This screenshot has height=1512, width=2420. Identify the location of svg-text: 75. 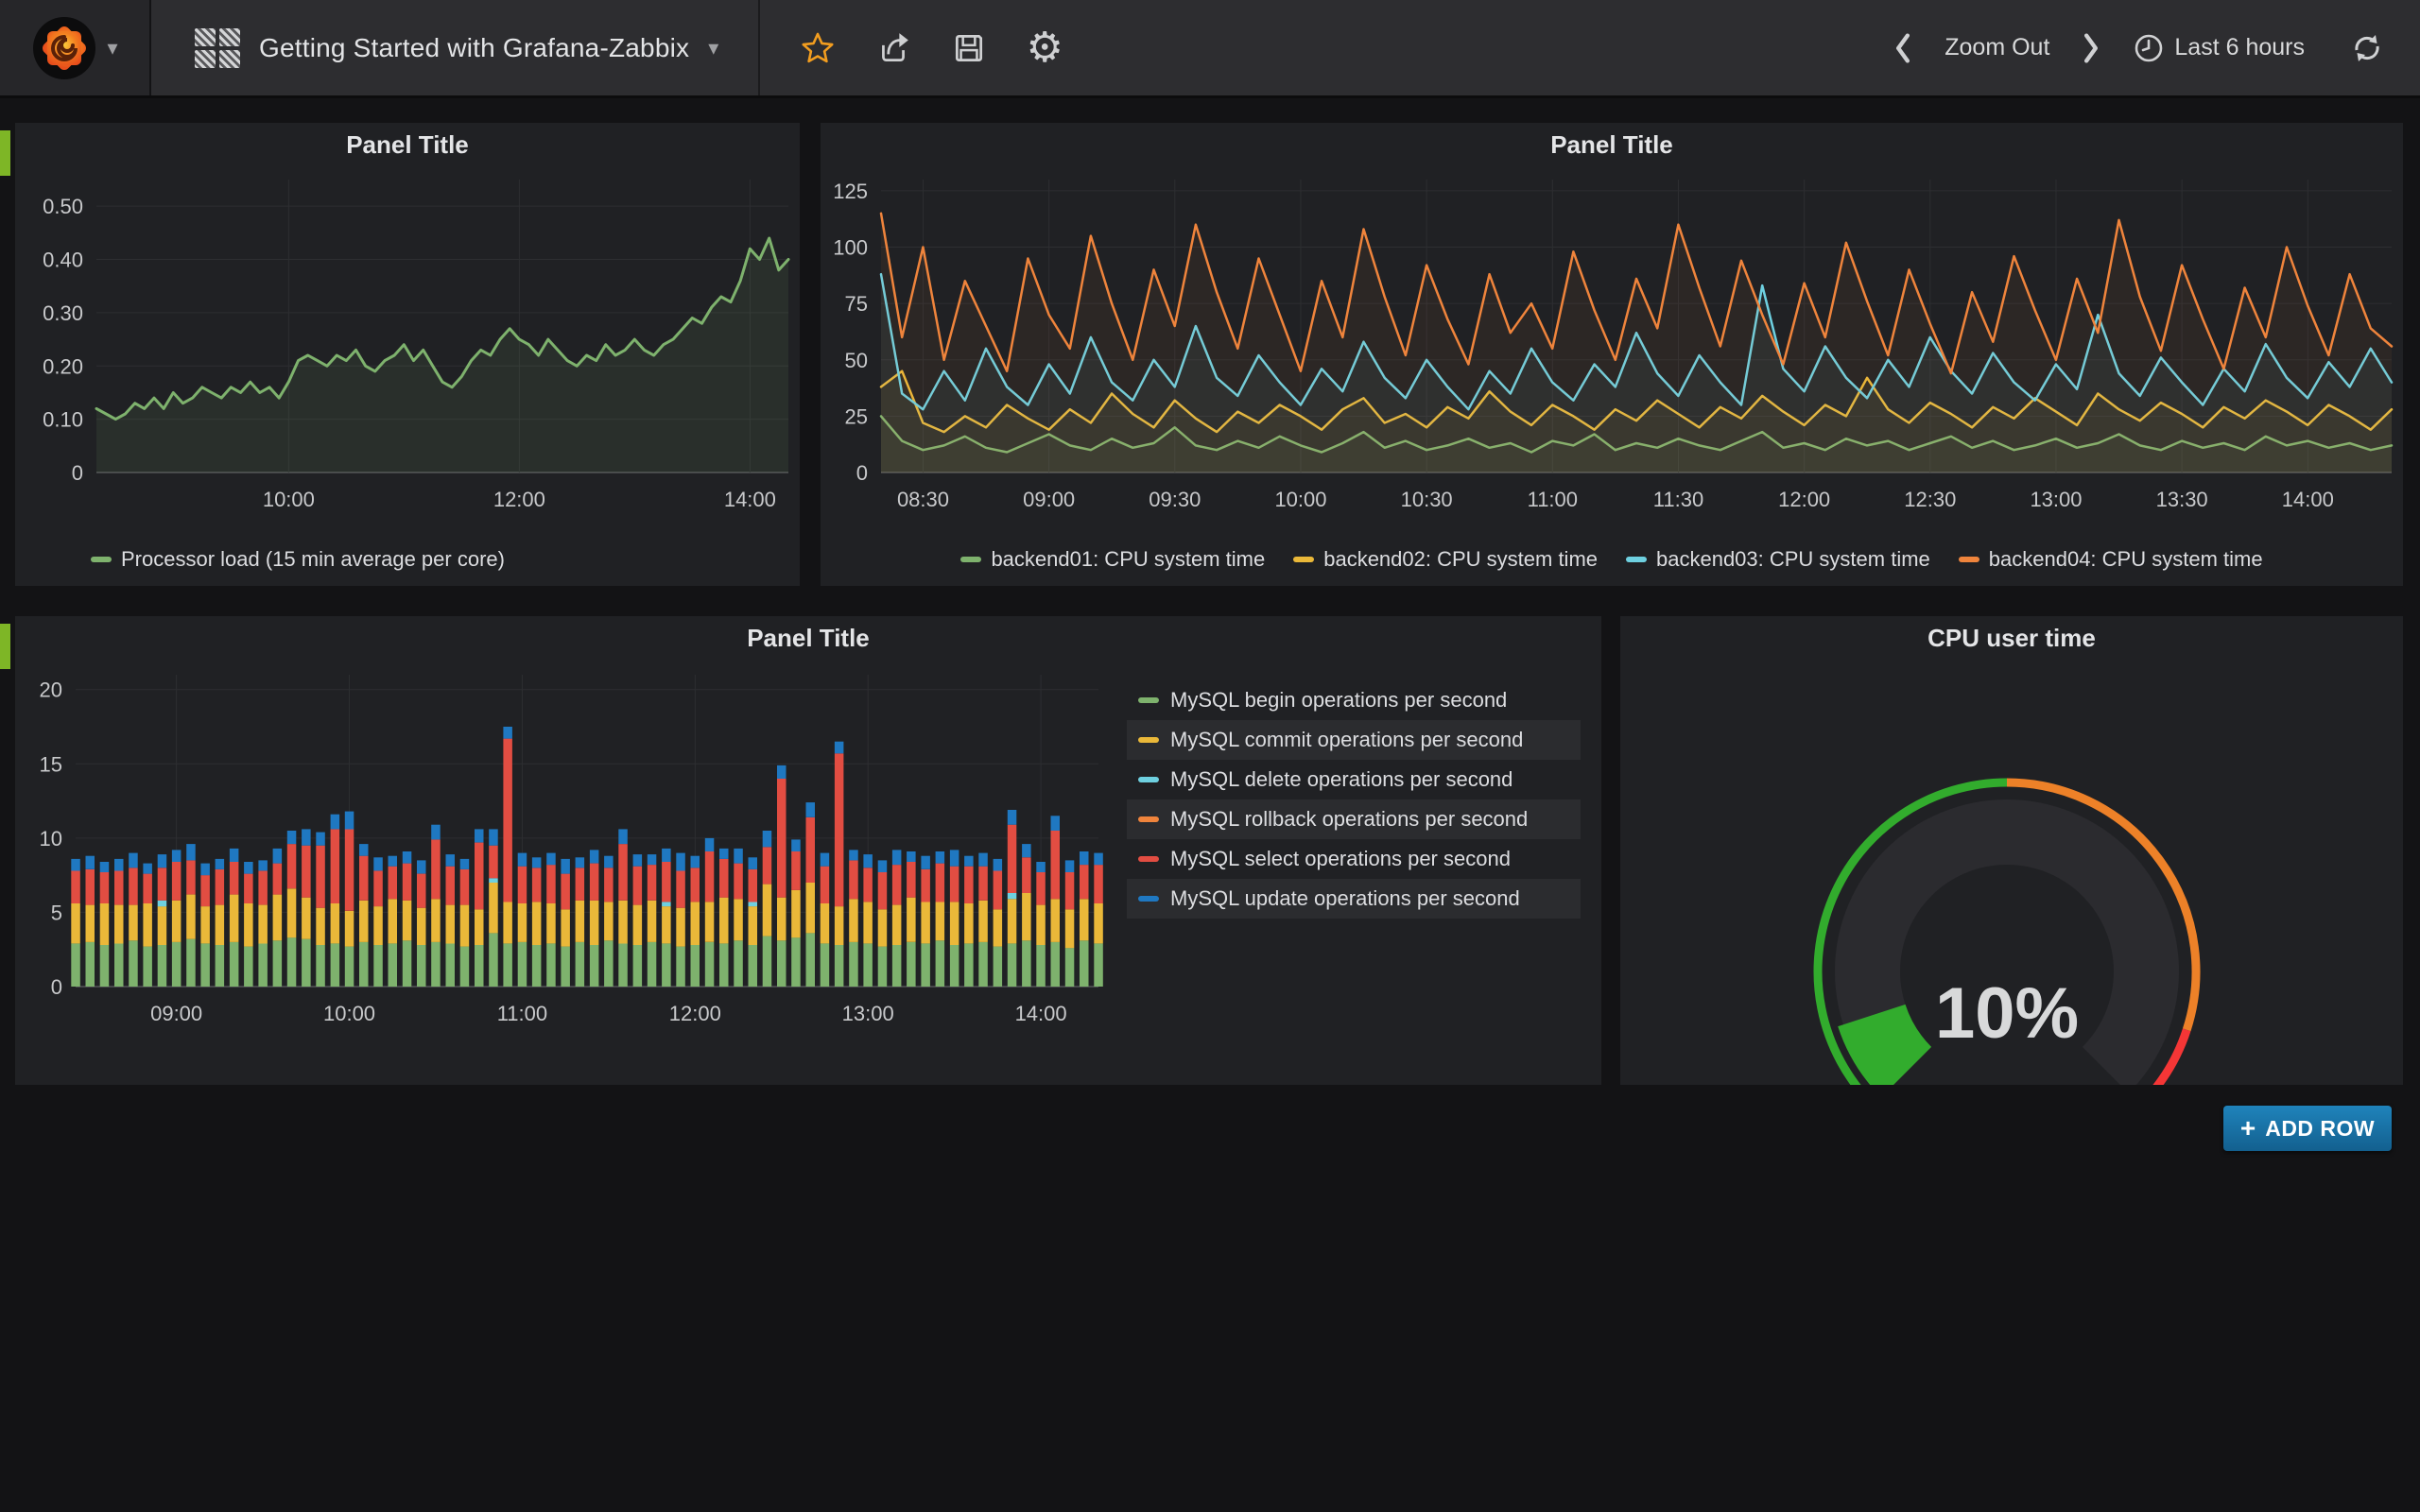
(856, 304).